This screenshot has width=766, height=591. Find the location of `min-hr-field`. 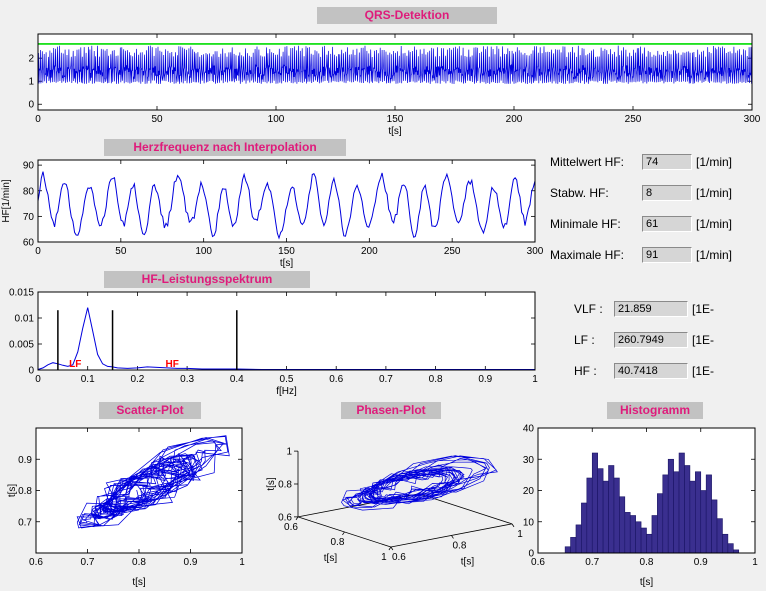

min-hr-field is located at coordinates (667, 224).